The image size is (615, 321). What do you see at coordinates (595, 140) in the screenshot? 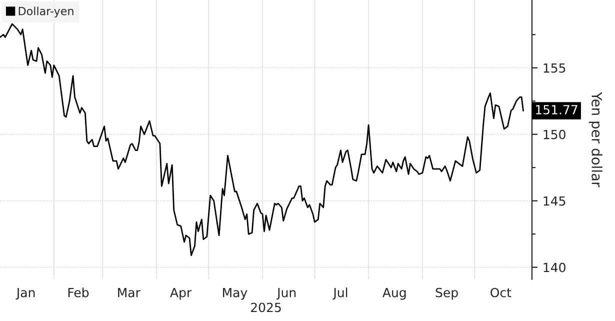
I see `y2-axis-title: Yen per dollar` at bounding box center [595, 140].